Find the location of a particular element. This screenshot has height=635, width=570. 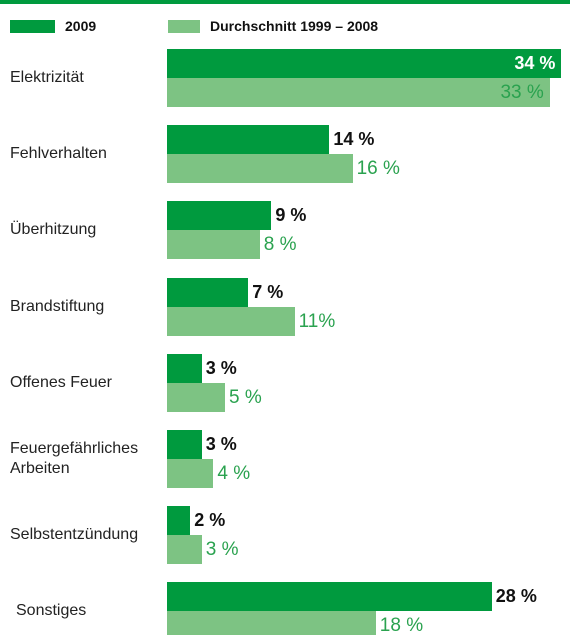

top-rule is located at coordinates (285, 2).